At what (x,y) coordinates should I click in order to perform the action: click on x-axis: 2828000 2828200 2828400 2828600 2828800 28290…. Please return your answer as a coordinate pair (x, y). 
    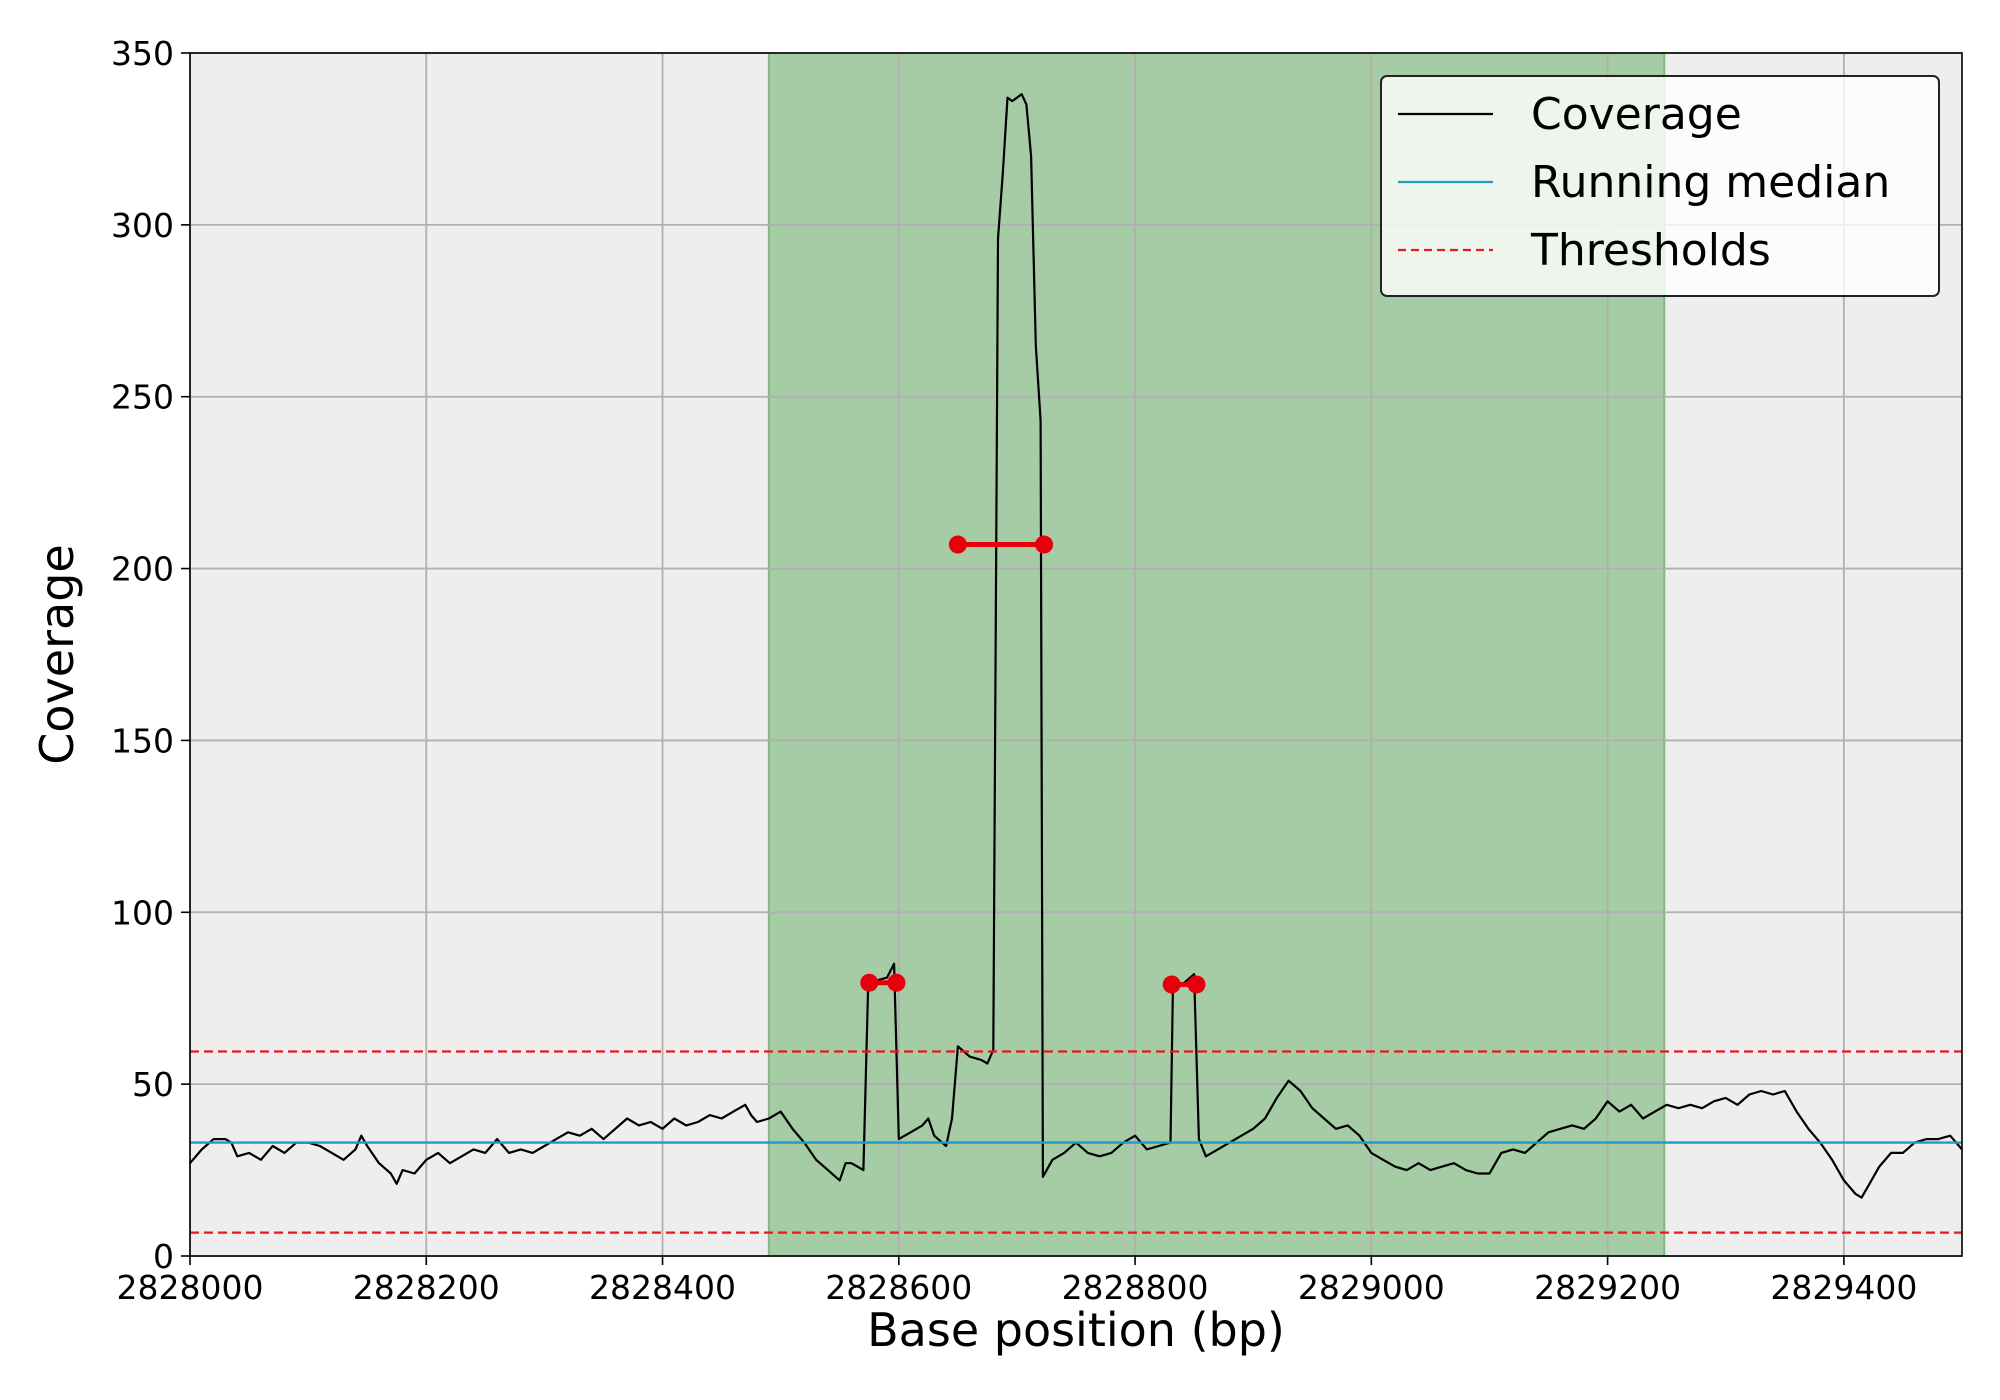
    Looking at the image, I should click on (1017, 1281).